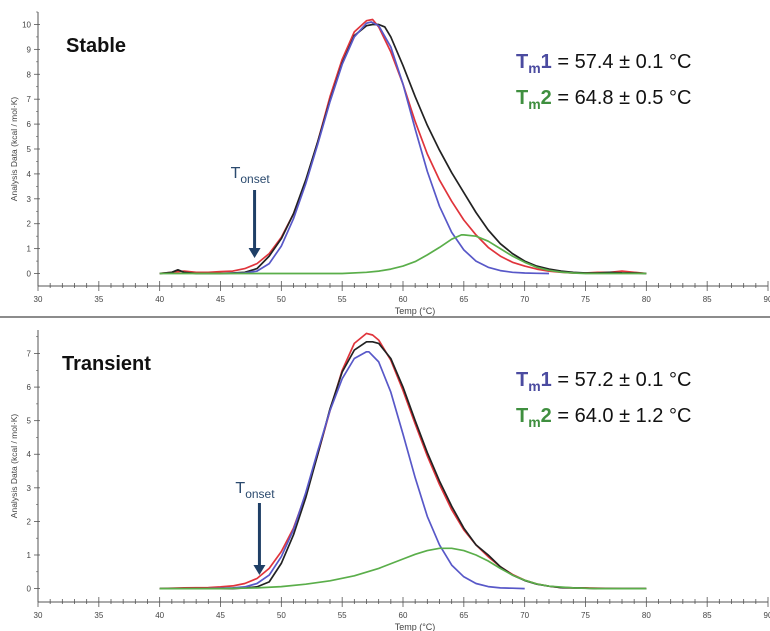  I want to click on y-tick-label: 9, so click(29, 49).